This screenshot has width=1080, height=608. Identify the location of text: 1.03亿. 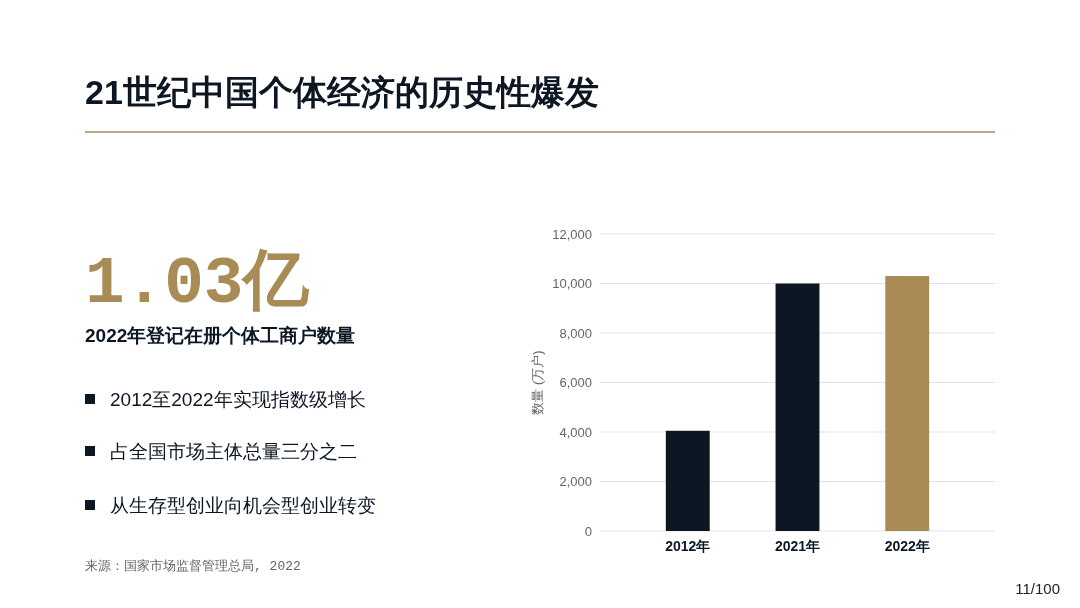
(198, 284).